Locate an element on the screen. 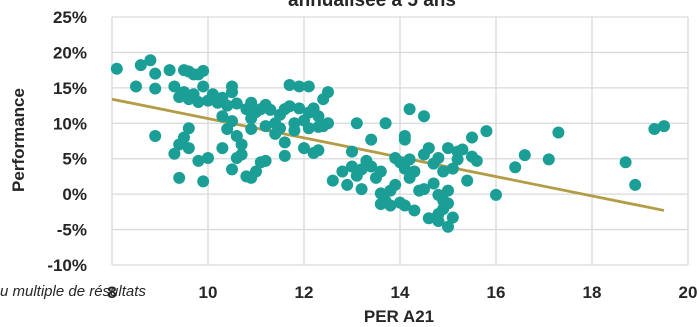 This screenshot has height=327, width=699. x-tick-label: 8 is located at coordinates (111, 292).